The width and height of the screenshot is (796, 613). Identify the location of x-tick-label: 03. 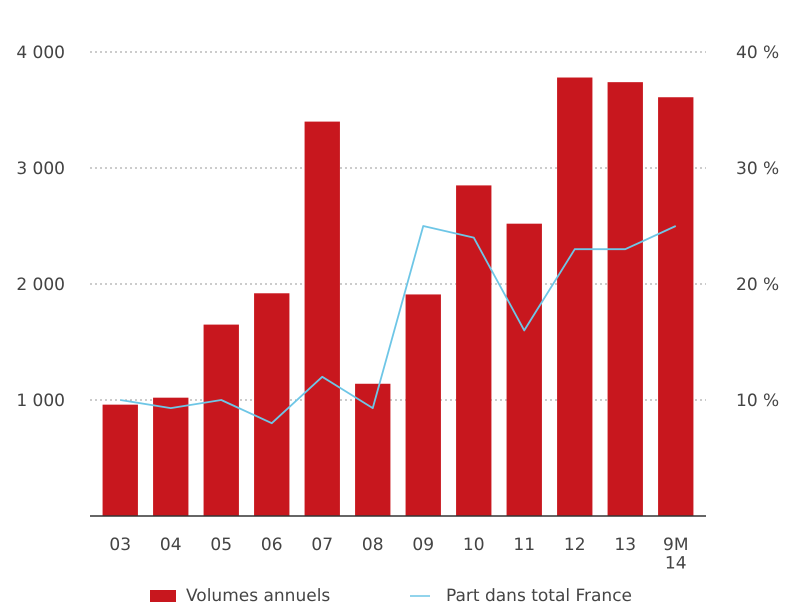
(120, 545).